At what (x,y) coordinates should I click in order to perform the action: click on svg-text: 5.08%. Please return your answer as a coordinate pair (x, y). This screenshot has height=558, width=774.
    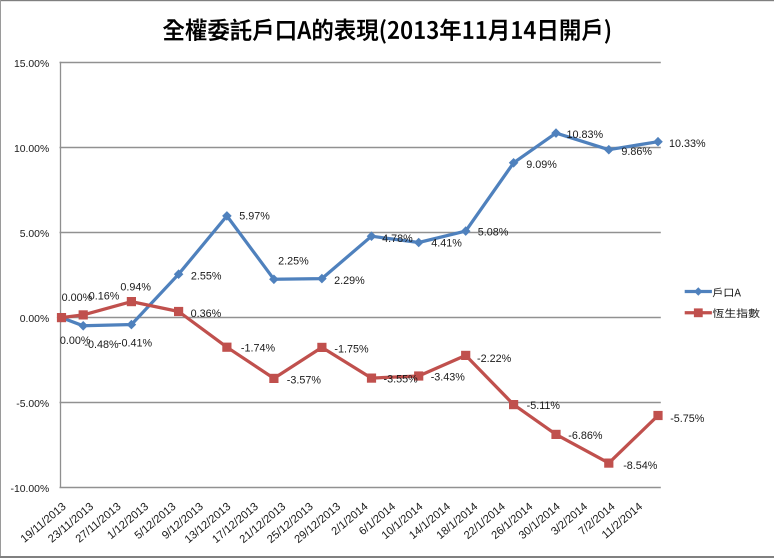
    Looking at the image, I should click on (493, 232).